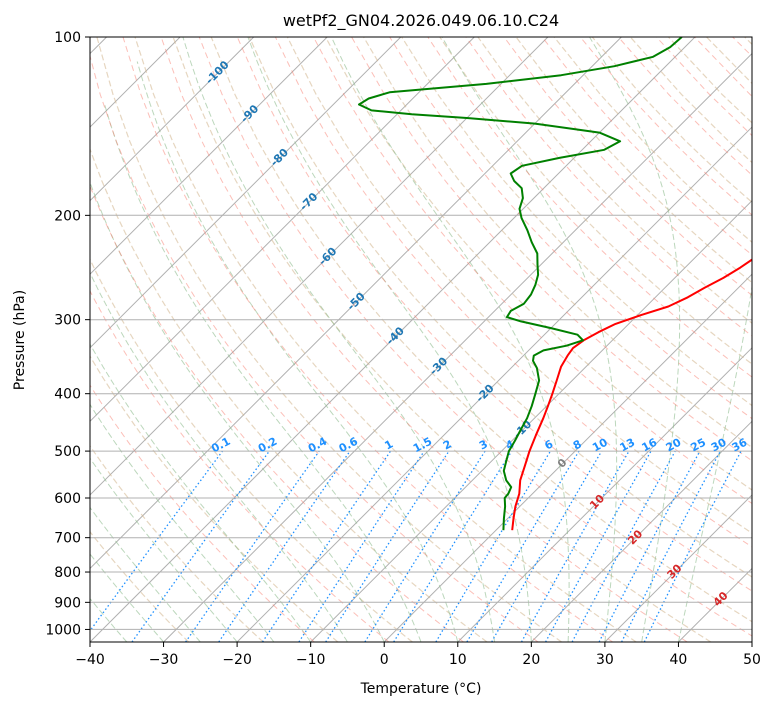 The height and width of the screenshot is (708, 775). Describe the element at coordinates (164, 660) in the screenshot. I see `x-tick-label: −30` at that location.